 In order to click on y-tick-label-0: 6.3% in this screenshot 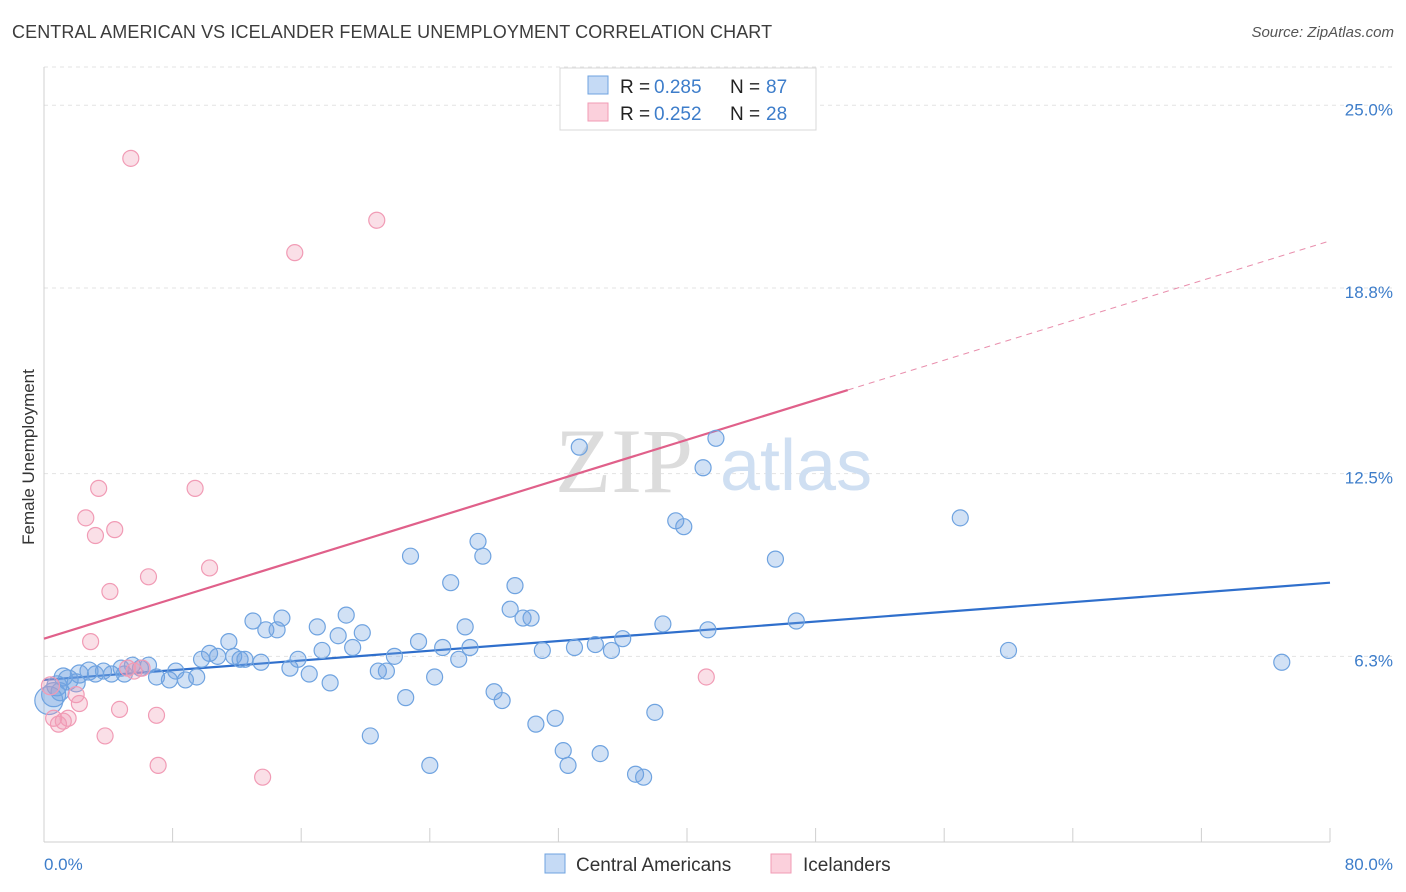, I will do `click(1373, 660)`.